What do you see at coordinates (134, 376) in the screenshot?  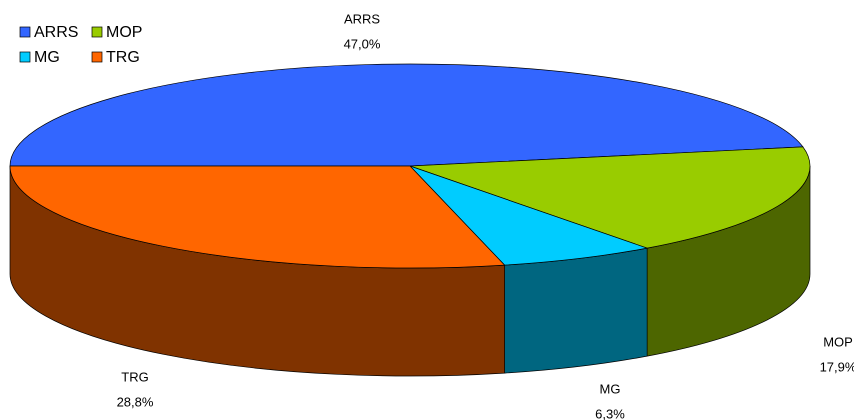 I see `slice-label: TRG` at bounding box center [134, 376].